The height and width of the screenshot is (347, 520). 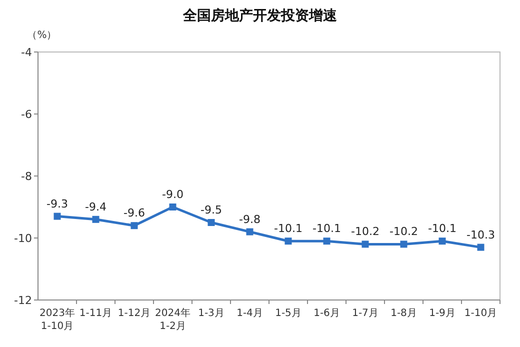 I want to click on data-label: -9.8, so click(x=249, y=219).